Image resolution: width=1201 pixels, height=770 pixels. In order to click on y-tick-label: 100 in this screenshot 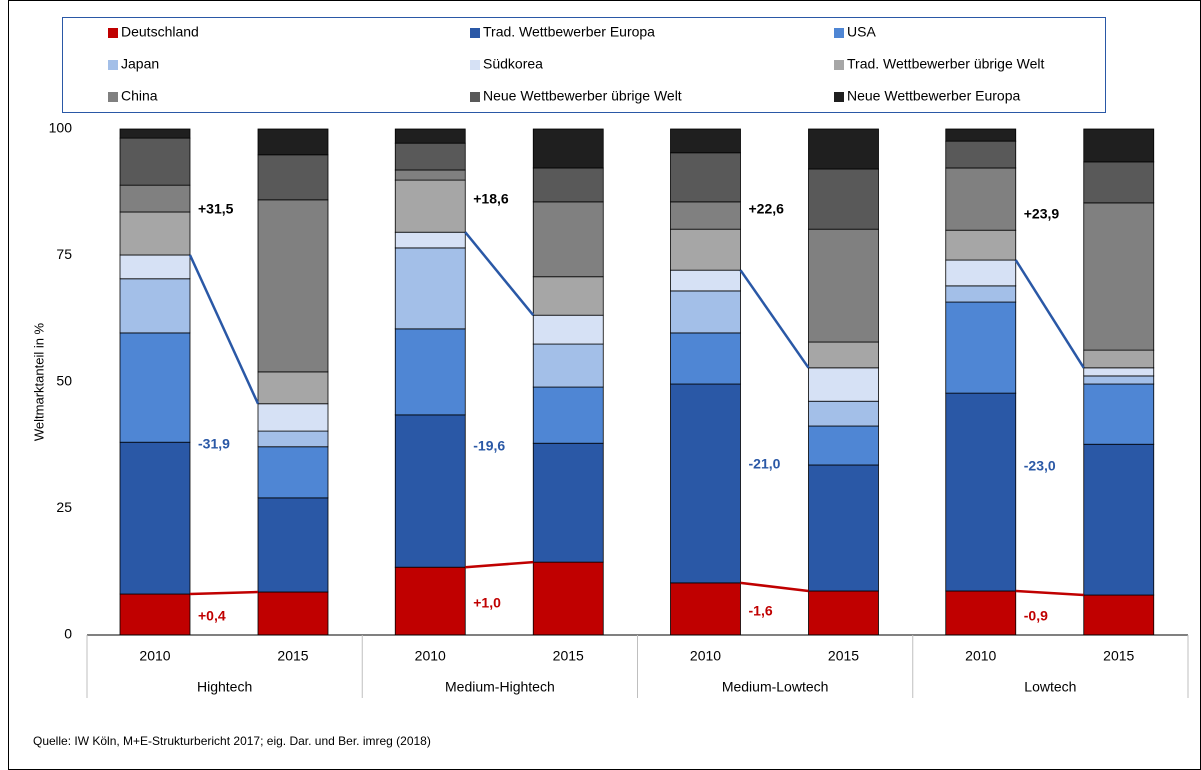, I will do `click(61, 128)`.